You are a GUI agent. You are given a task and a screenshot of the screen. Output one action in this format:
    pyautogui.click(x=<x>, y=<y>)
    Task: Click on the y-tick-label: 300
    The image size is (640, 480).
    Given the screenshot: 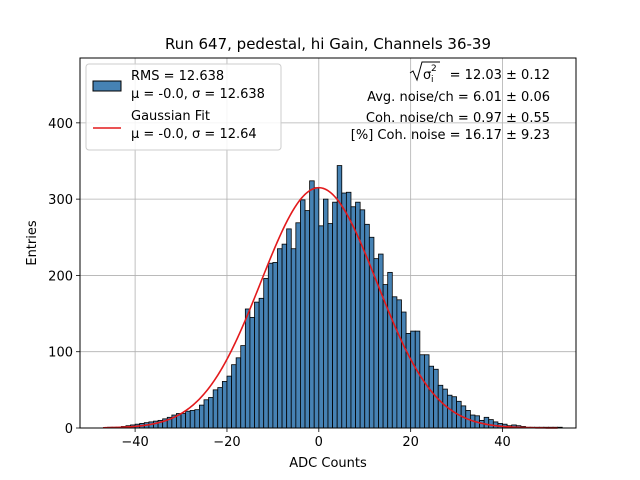 What is the action you would take?
    pyautogui.click(x=60, y=200)
    